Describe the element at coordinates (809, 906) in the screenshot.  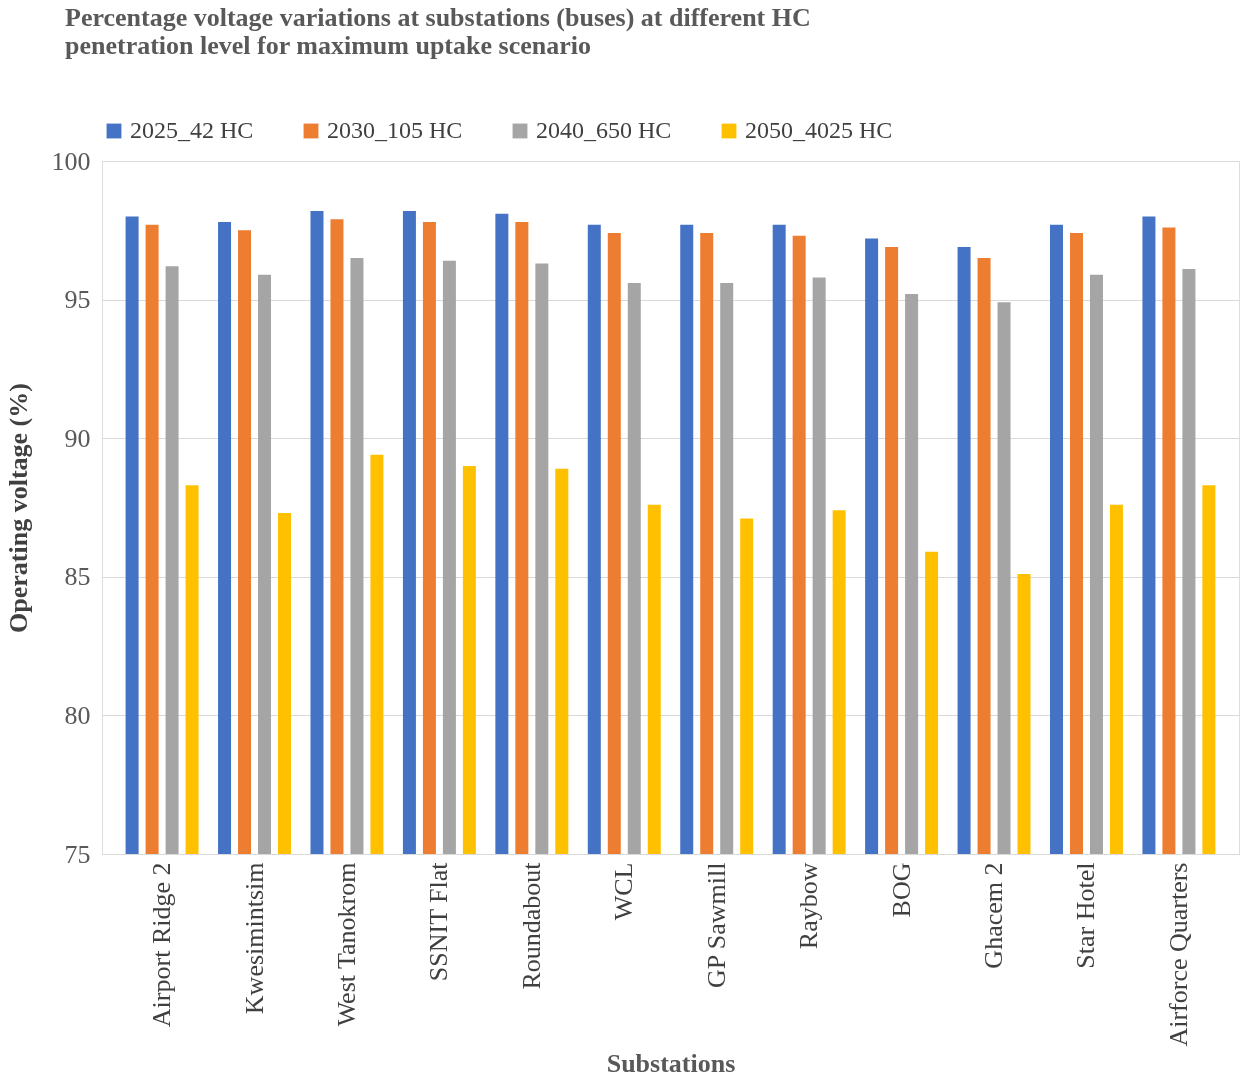
I see `x-tick-label: Raybow` at that location.